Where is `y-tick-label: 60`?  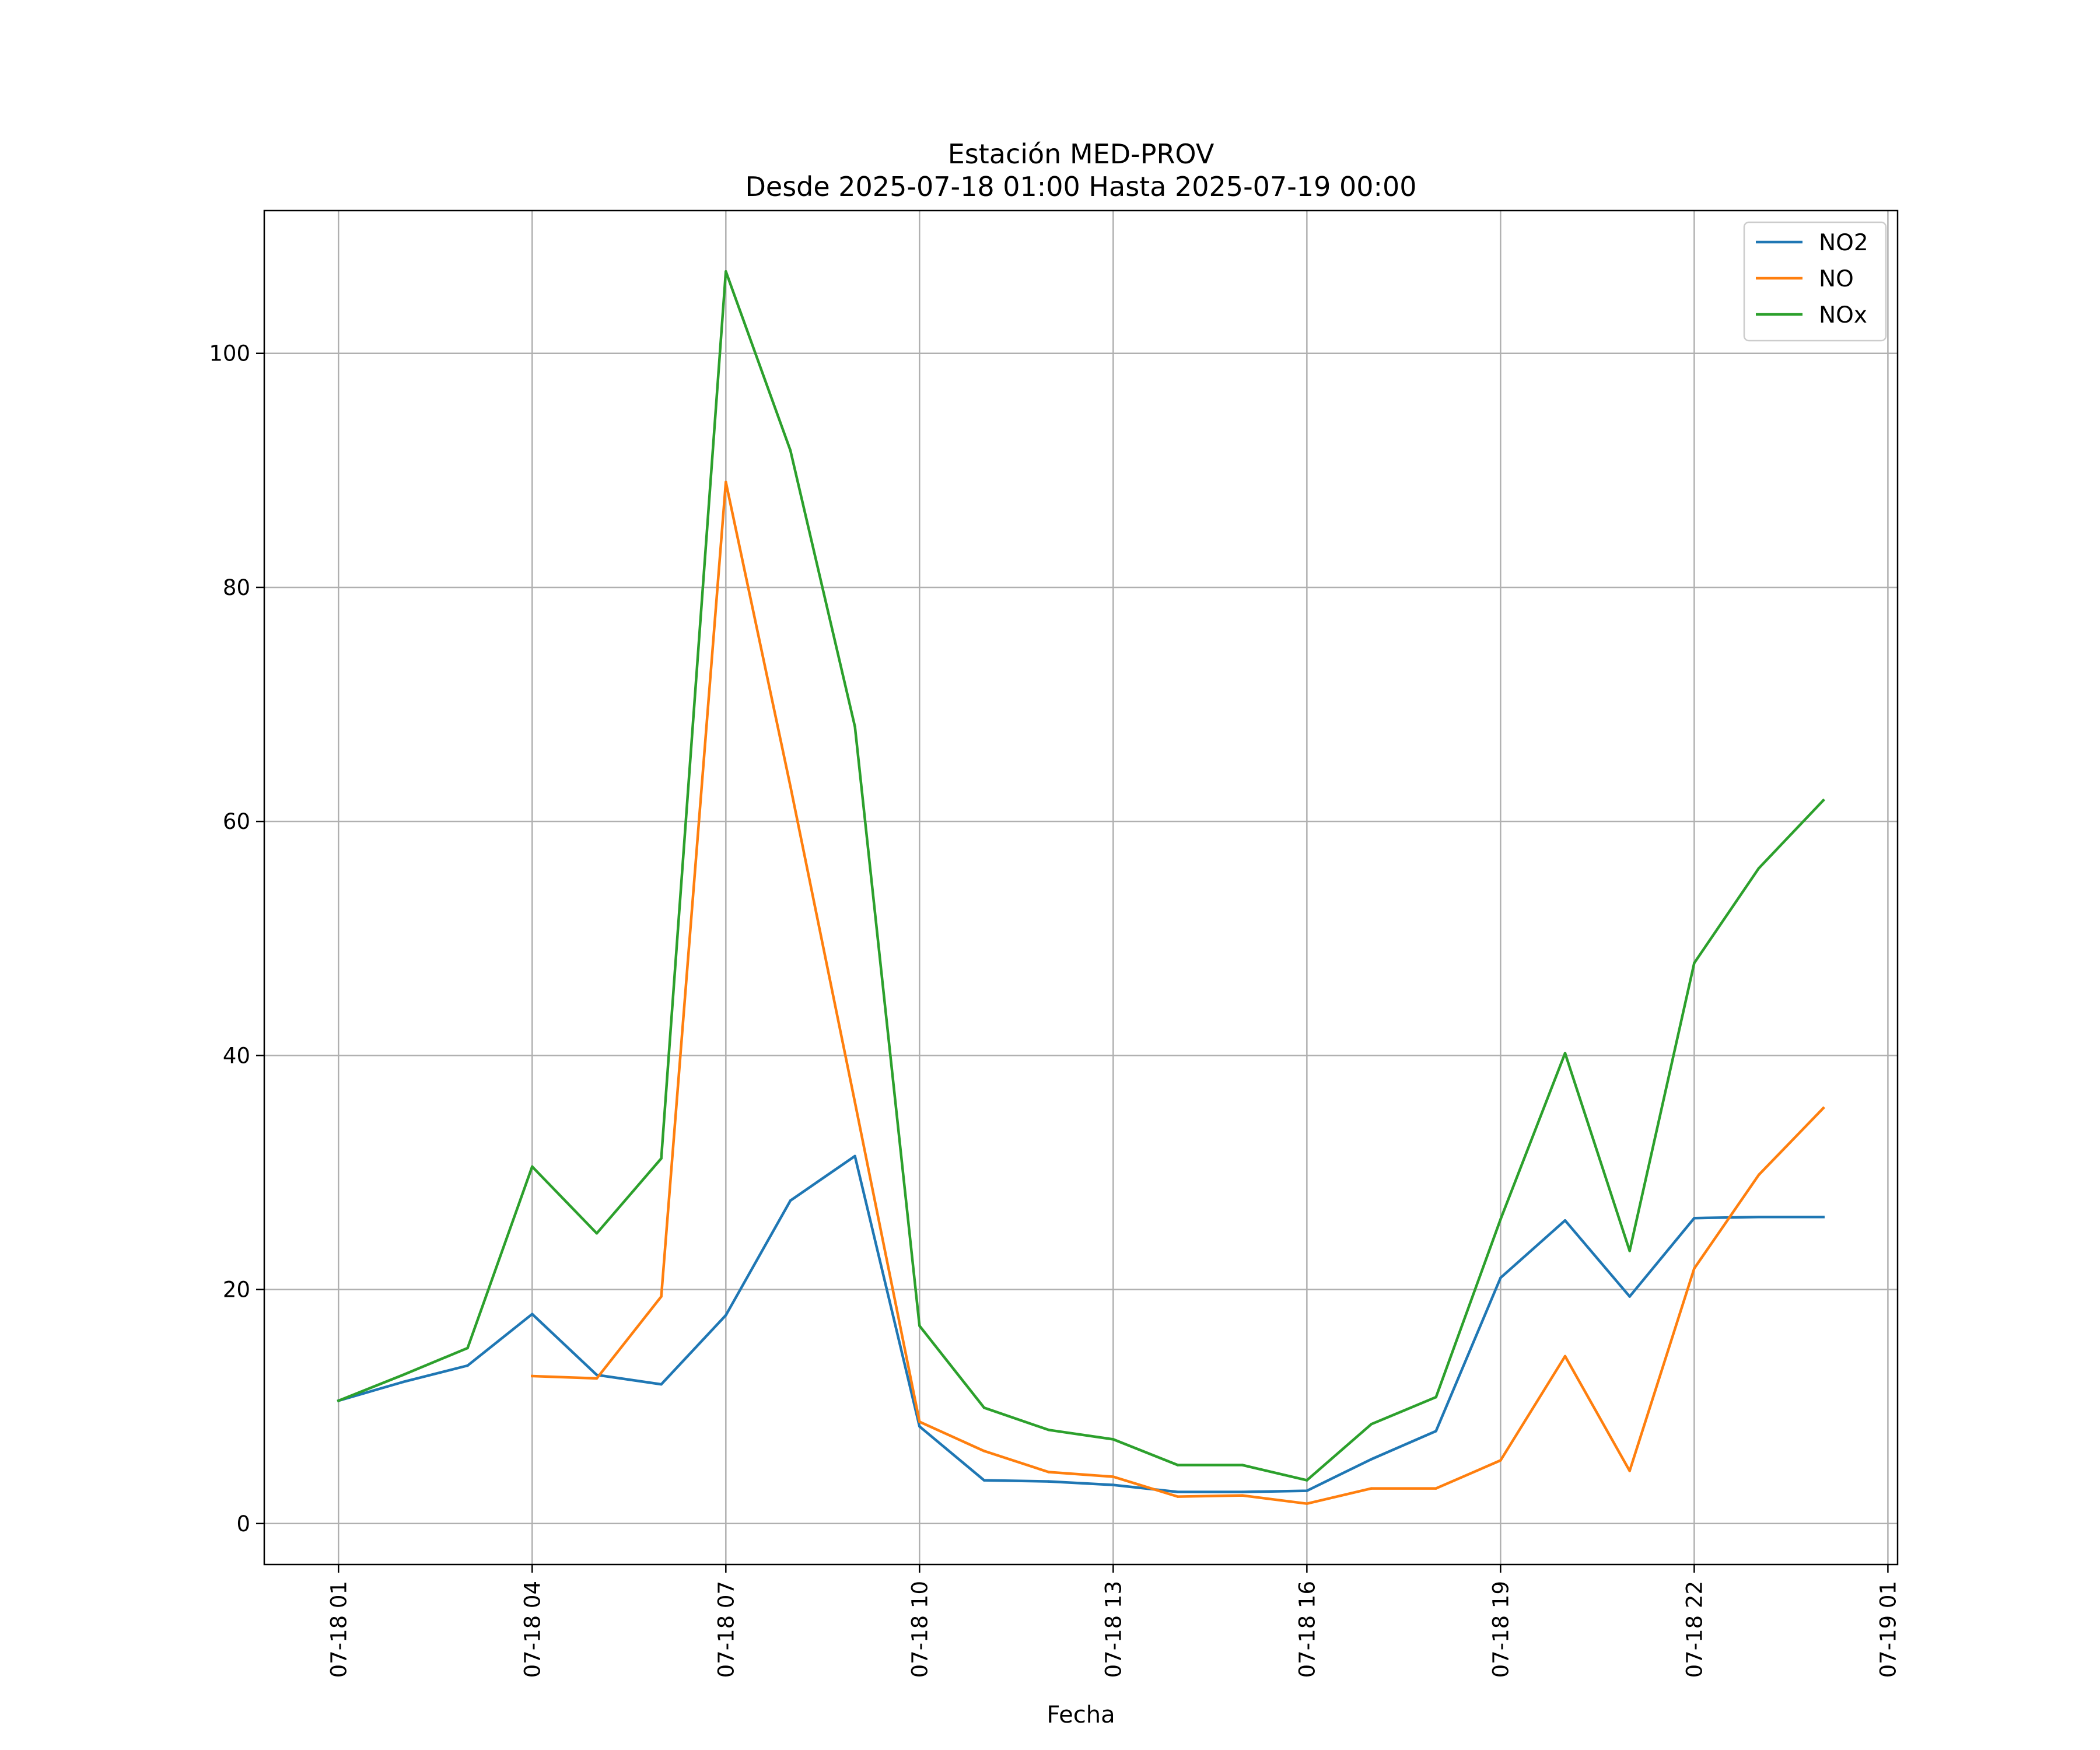 y-tick-label: 60 is located at coordinates (236, 821).